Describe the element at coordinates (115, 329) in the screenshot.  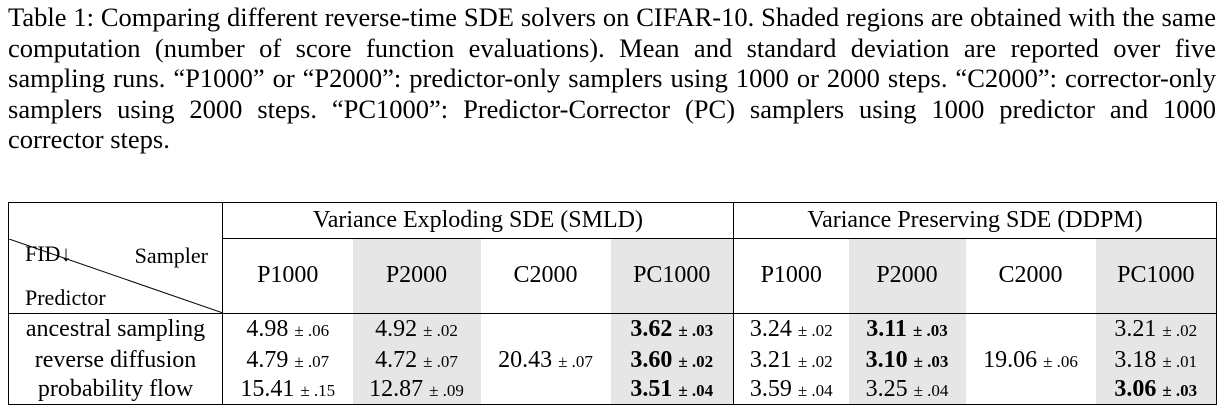
I see `row-label: ancestral sampling` at that location.